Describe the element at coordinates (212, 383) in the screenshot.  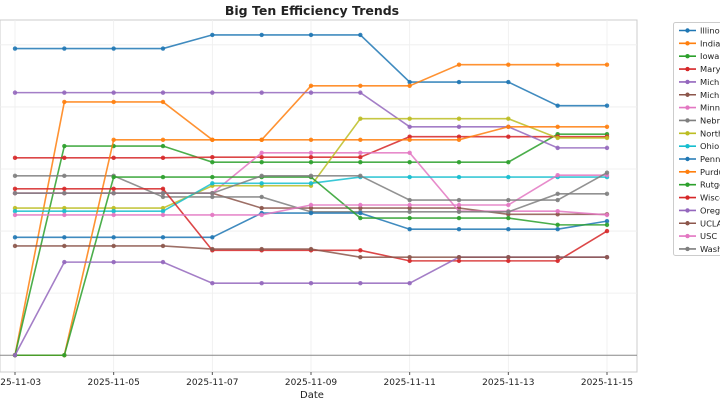
I see `x-tick-label: 2025-11-07` at that location.